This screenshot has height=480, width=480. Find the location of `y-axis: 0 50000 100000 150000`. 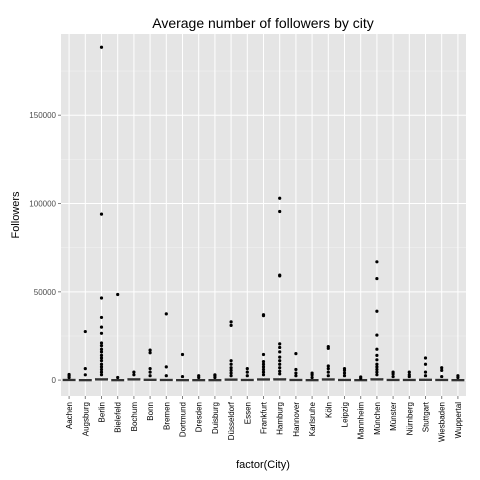

y-axis: 0 50000 100000 150000 is located at coordinates (45, 248).